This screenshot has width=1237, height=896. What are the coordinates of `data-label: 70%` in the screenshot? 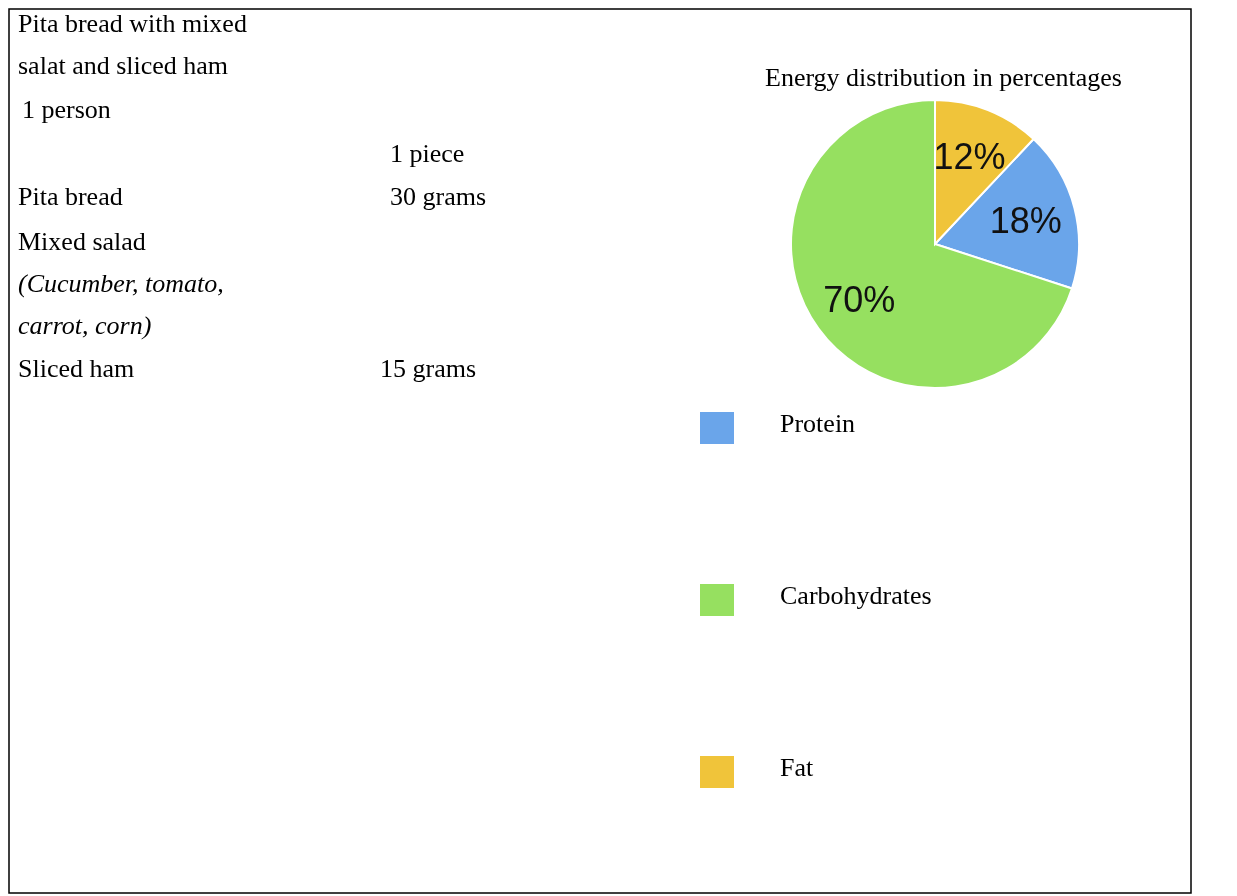 It's located at (859, 299).